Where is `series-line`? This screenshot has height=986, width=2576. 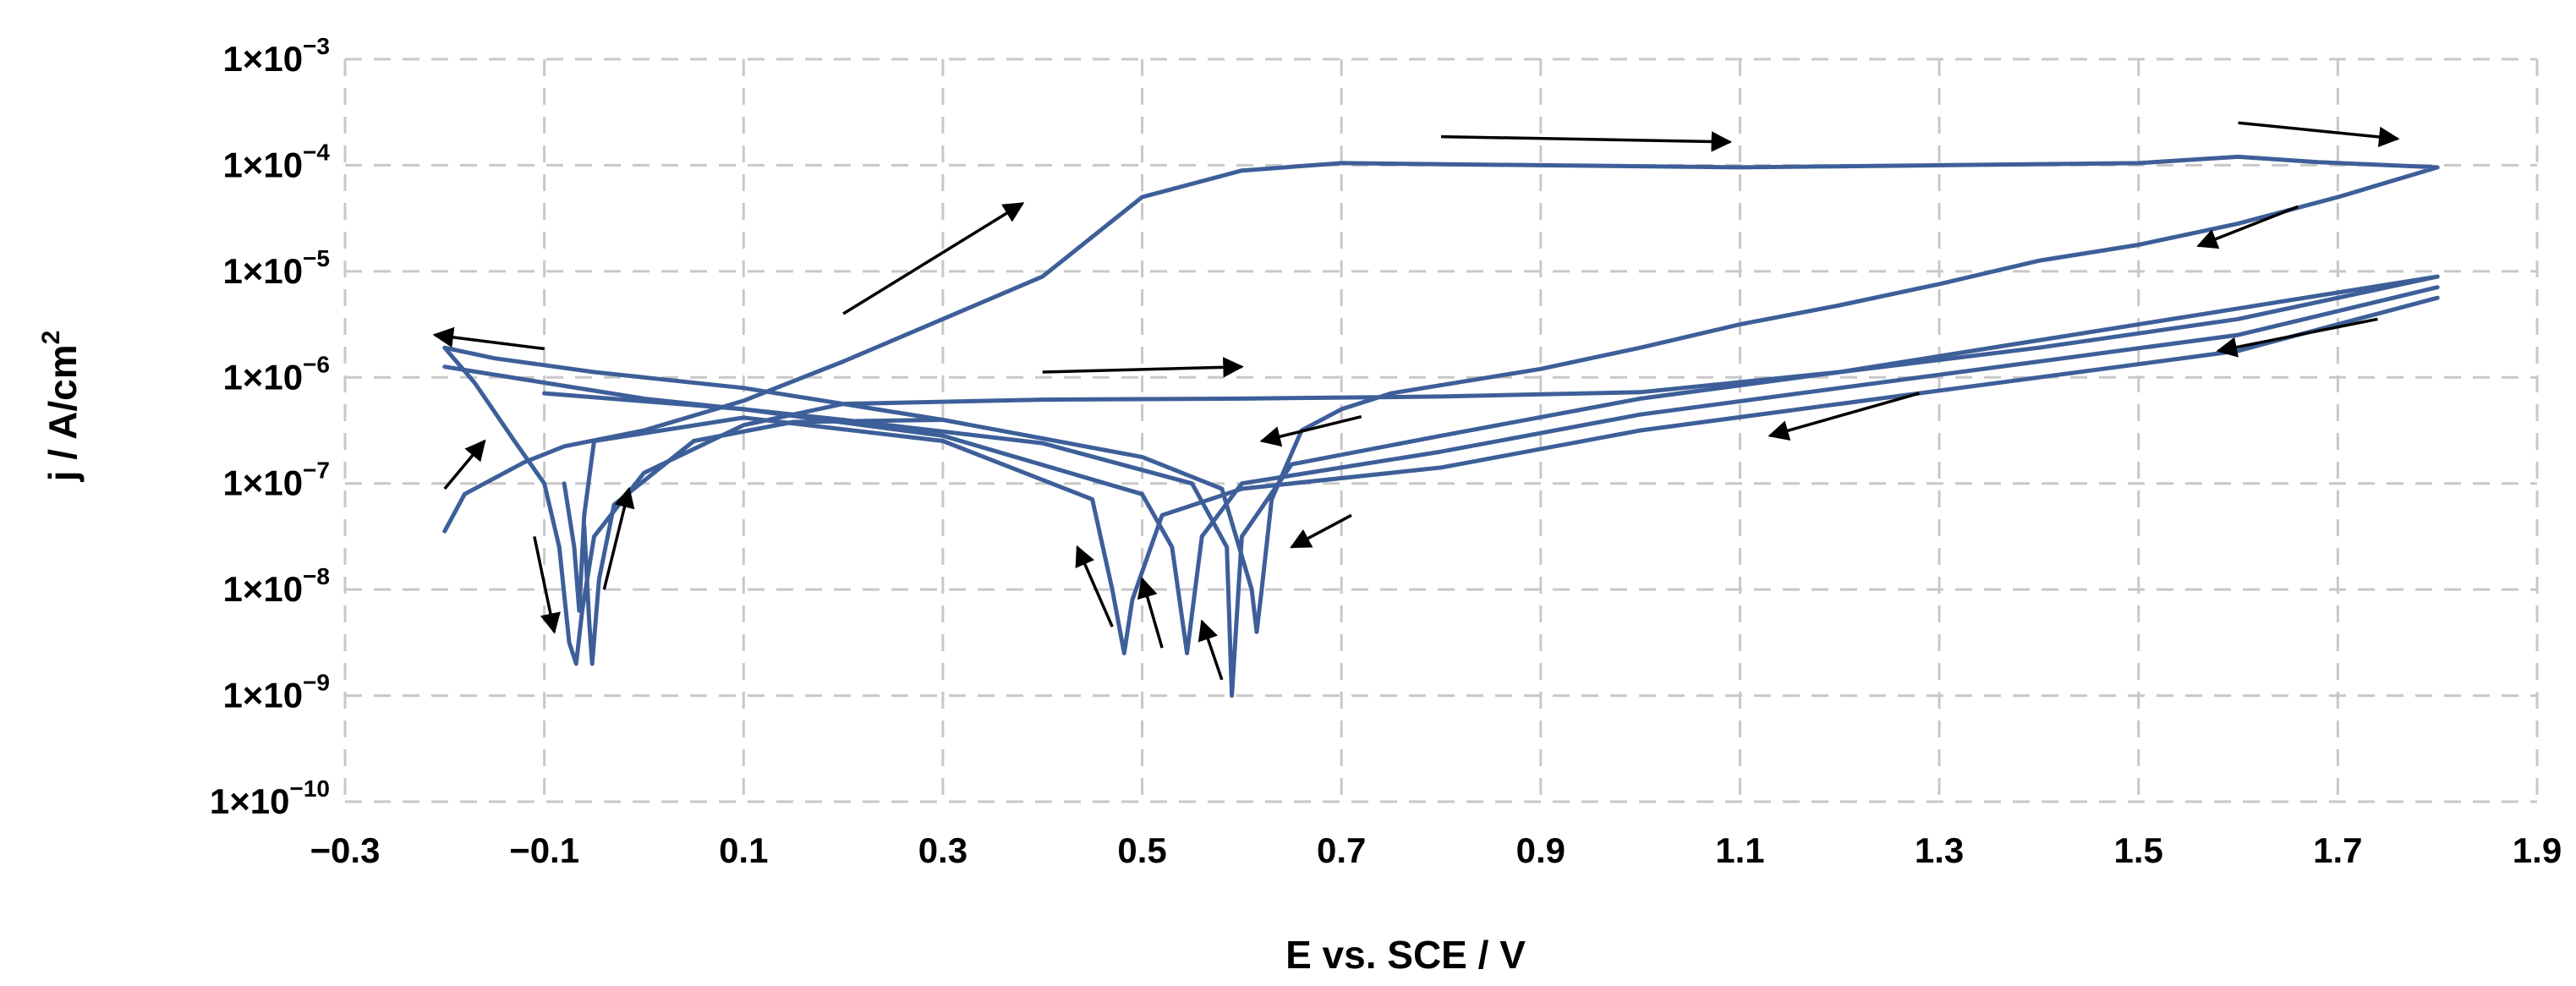 series-line is located at coordinates (763, 542).